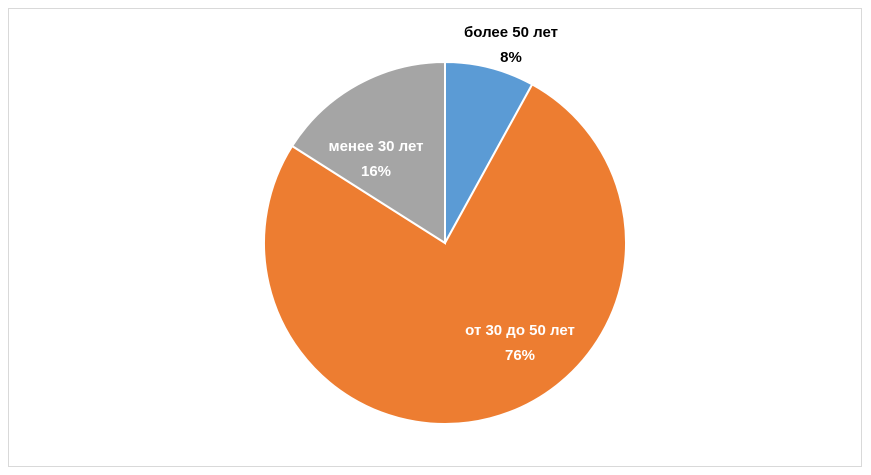 This screenshot has width=871, height=475. I want to click on slice-category-label: более 50 лет, so click(511, 32).